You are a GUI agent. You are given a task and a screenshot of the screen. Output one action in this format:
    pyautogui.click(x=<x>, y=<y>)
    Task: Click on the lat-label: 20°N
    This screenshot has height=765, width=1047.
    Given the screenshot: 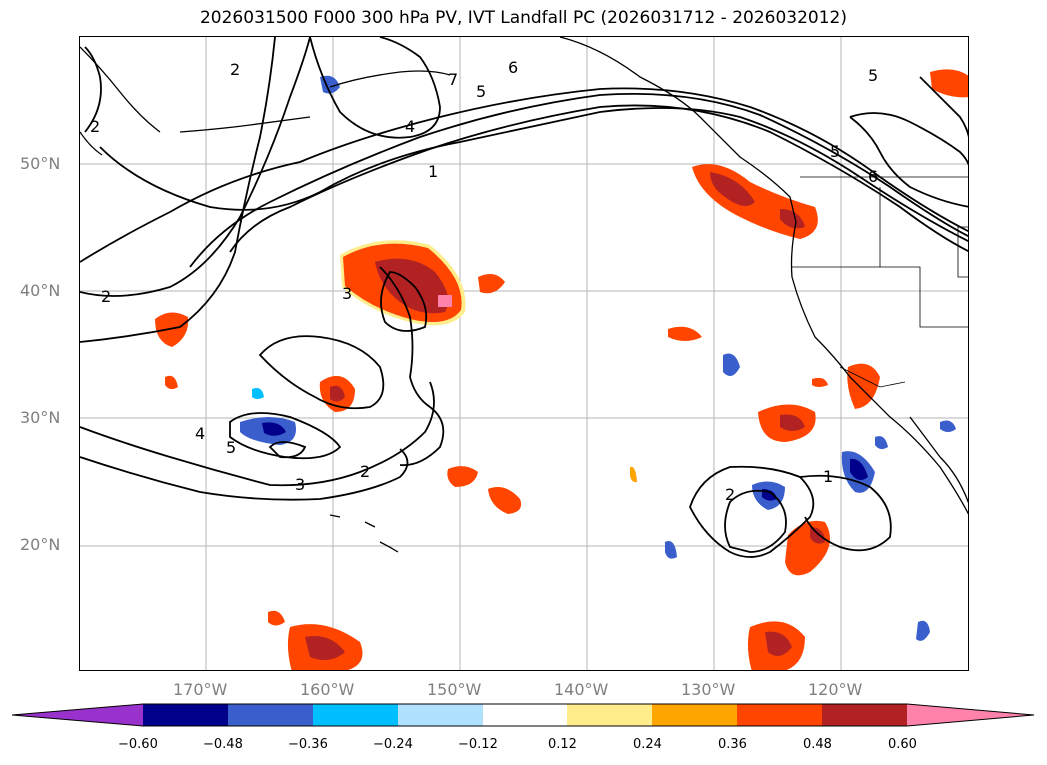 What is the action you would take?
    pyautogui.click(x=40, y=544)
    